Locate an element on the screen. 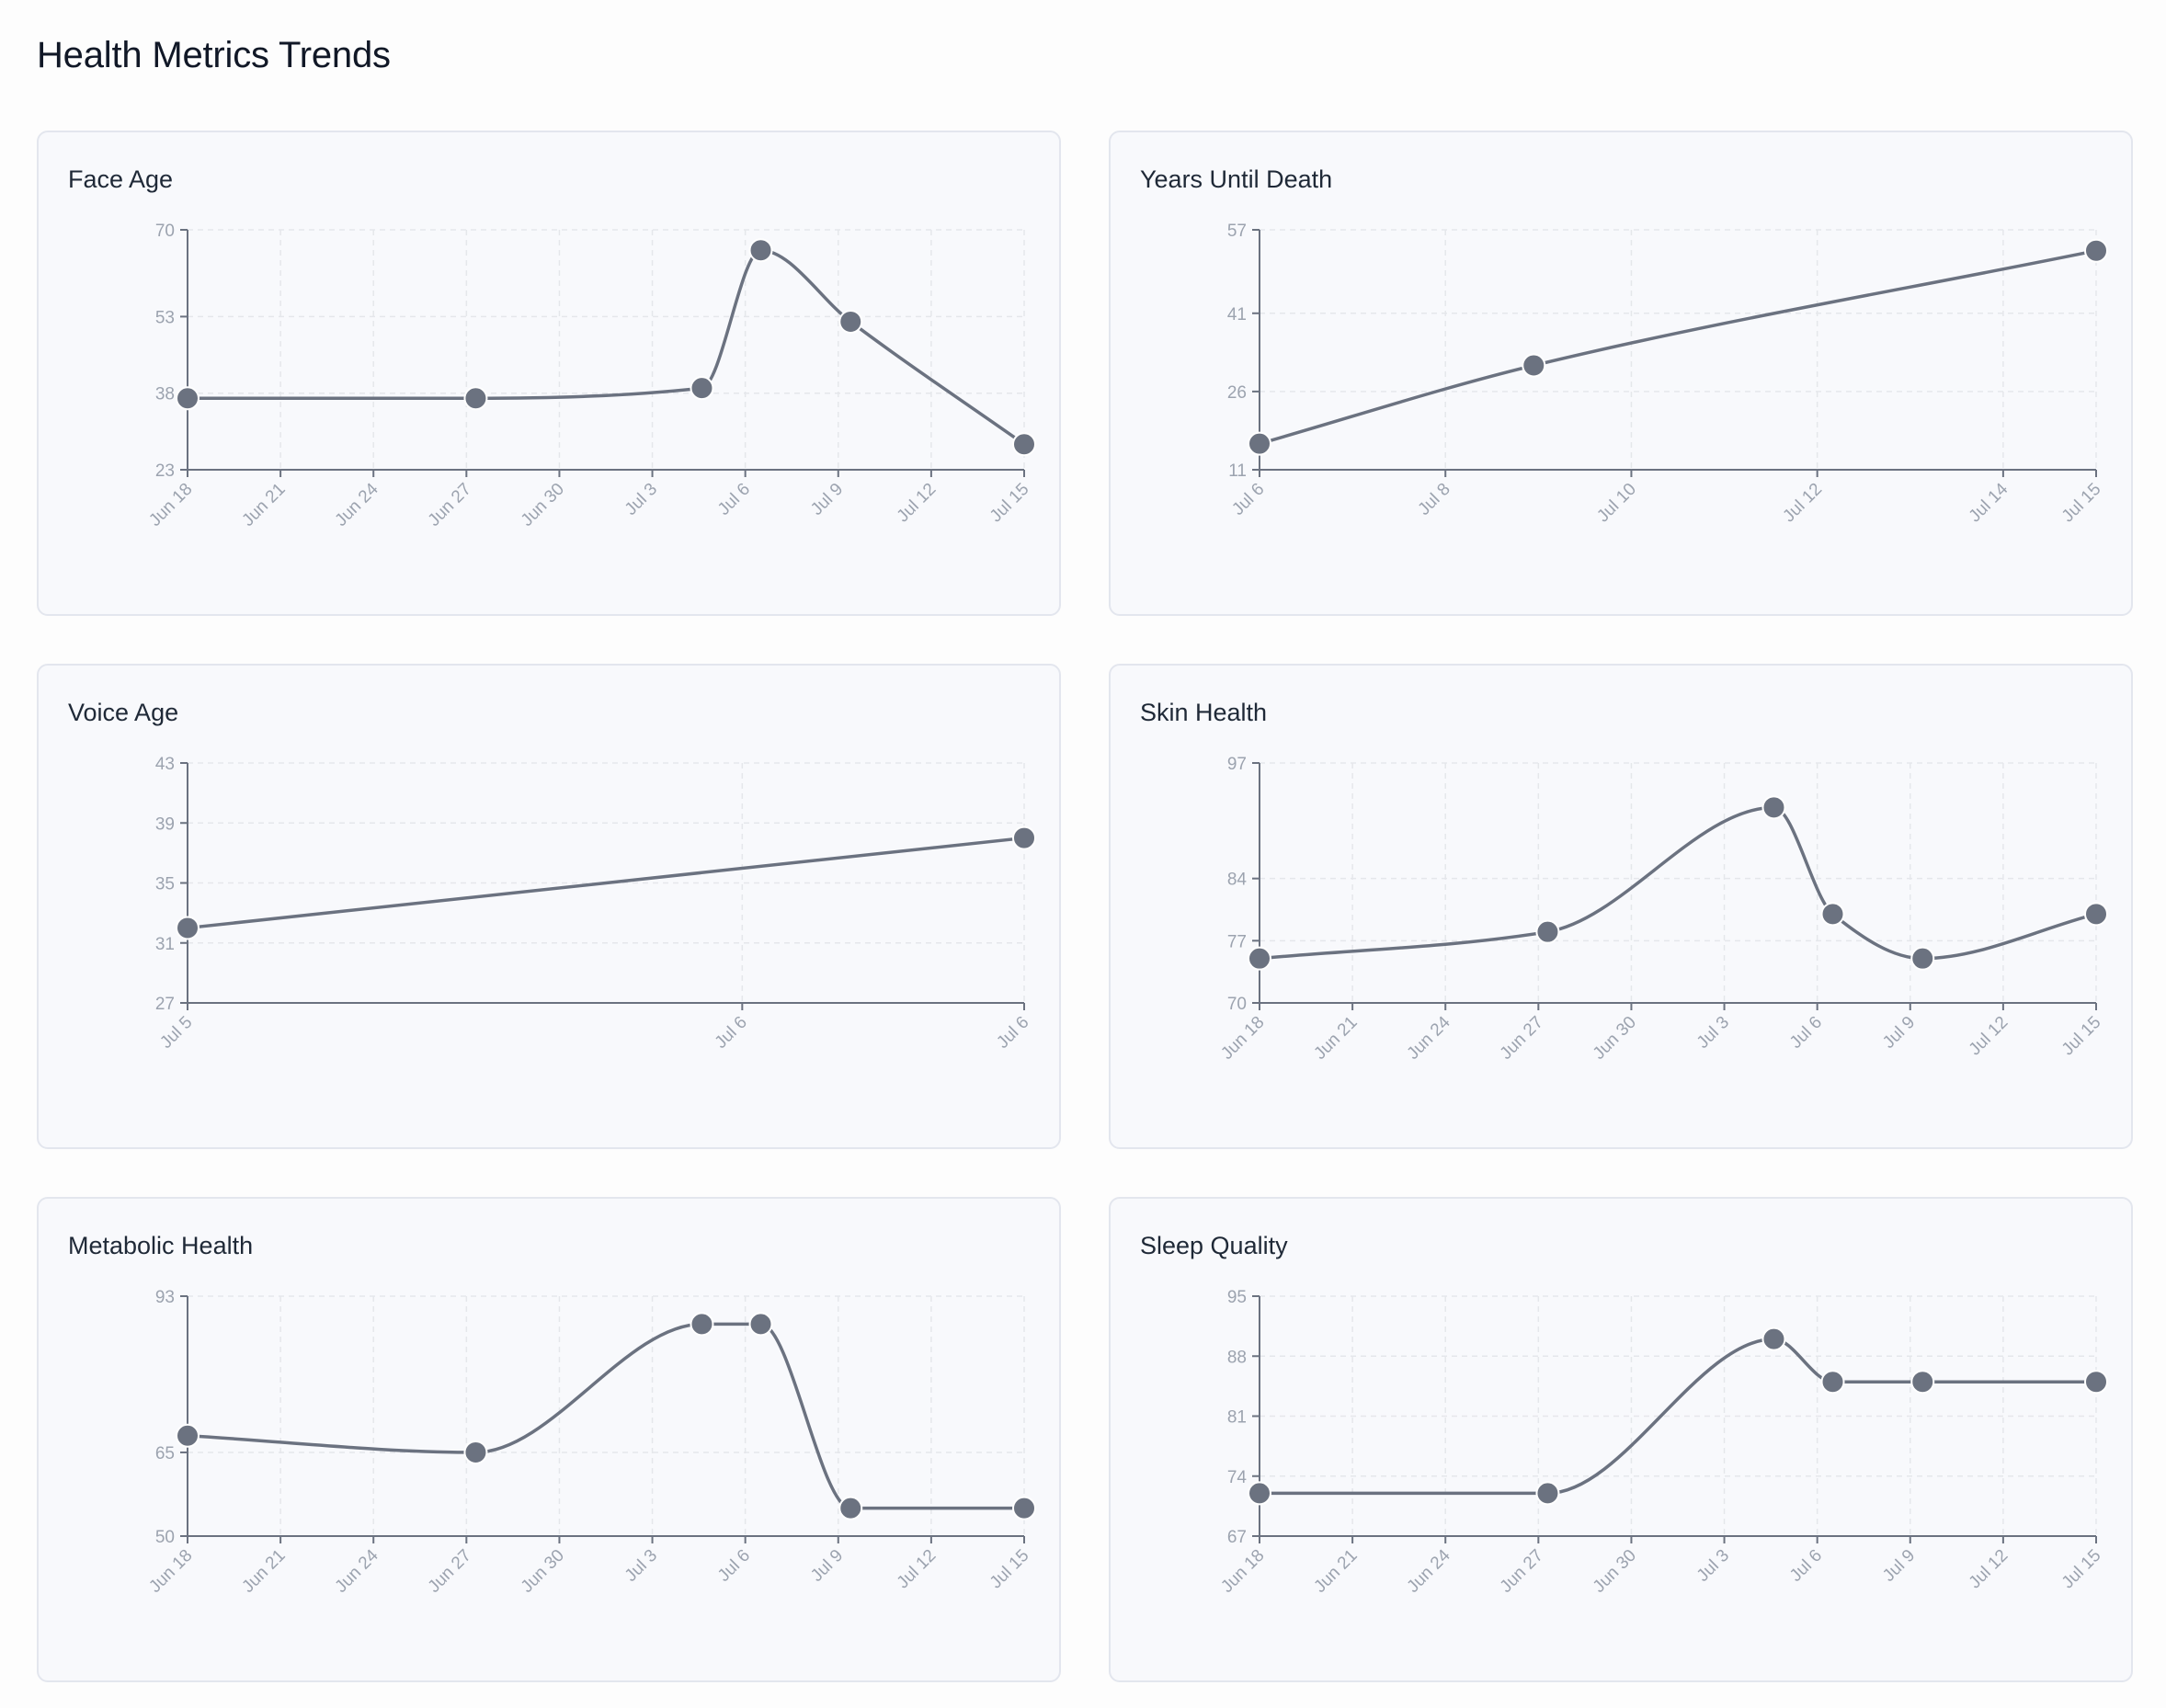 This screenshot has width=2166, height=1708. y-tick-label: 67 is located at coordinates (1237, 1537).